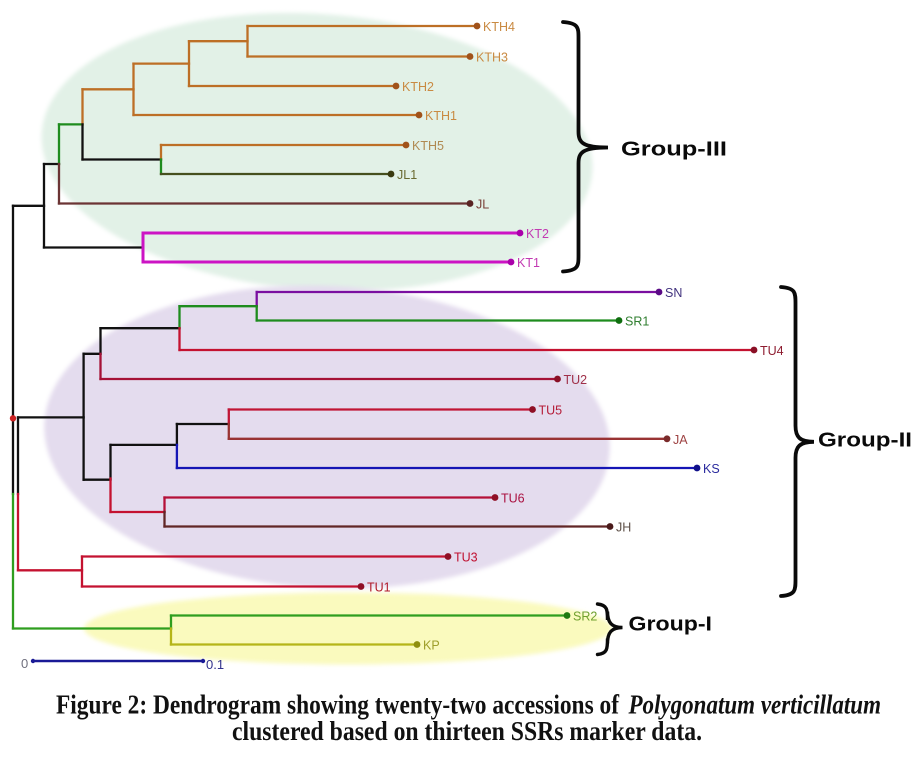 This screenshot has height=762, width=924. What do you see at coordinates (492, 58) in the screenshot?
I see `svg-text: KTH3` at bounding box center [492, 58].